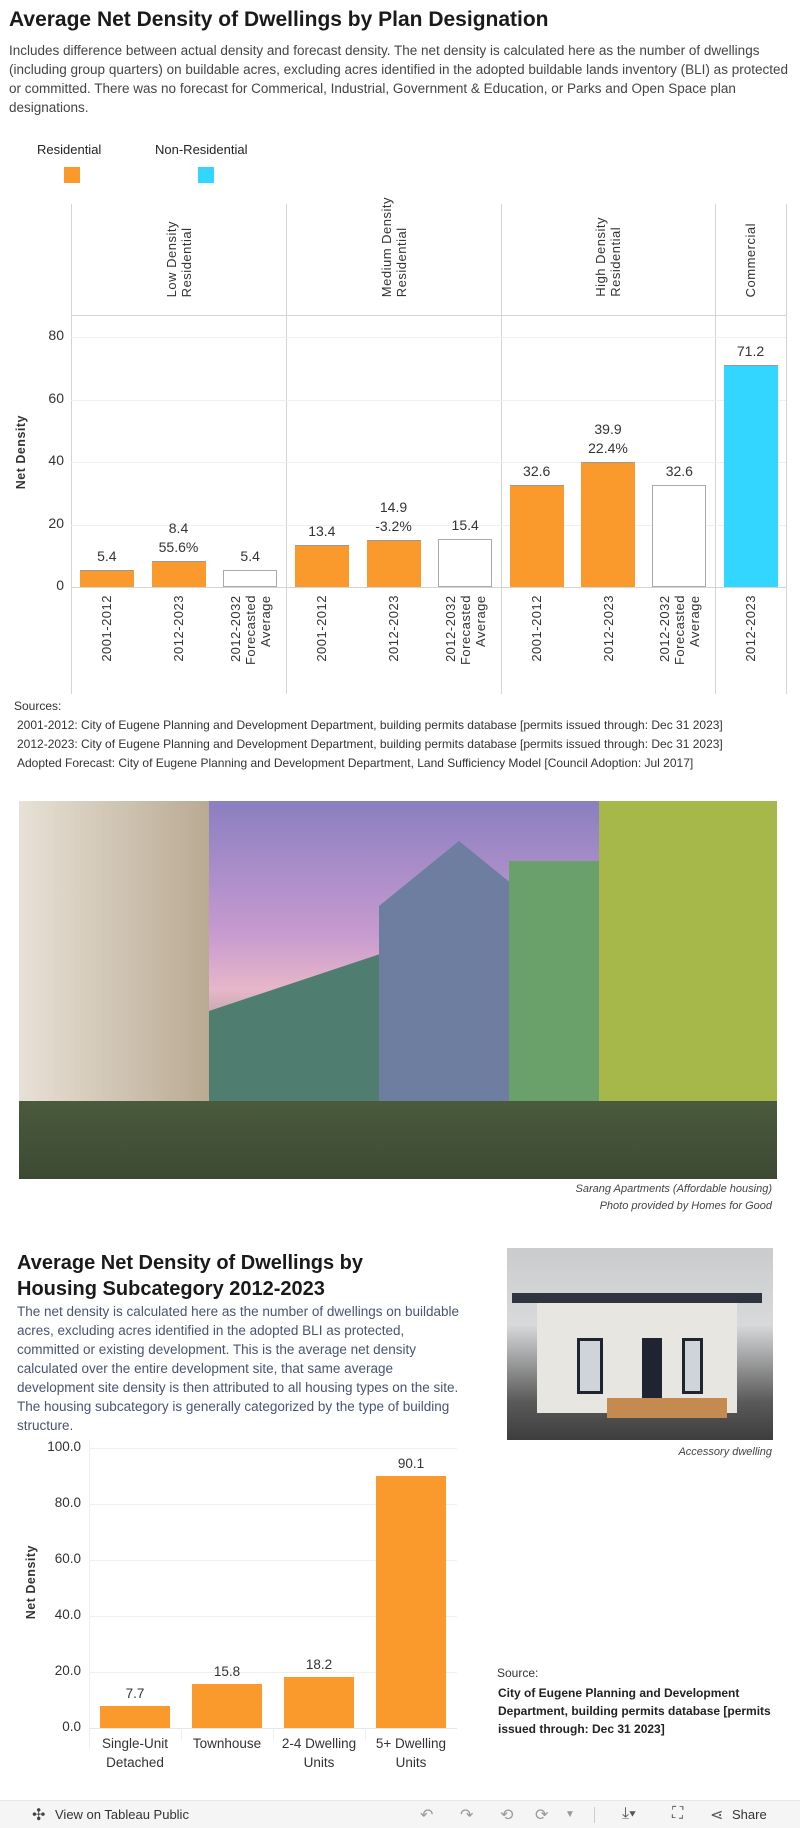  Describe the element at coordinates (122, 1814) in the screenshot. I see `view-on-tableau-link: View on Tableau Public` at that location.